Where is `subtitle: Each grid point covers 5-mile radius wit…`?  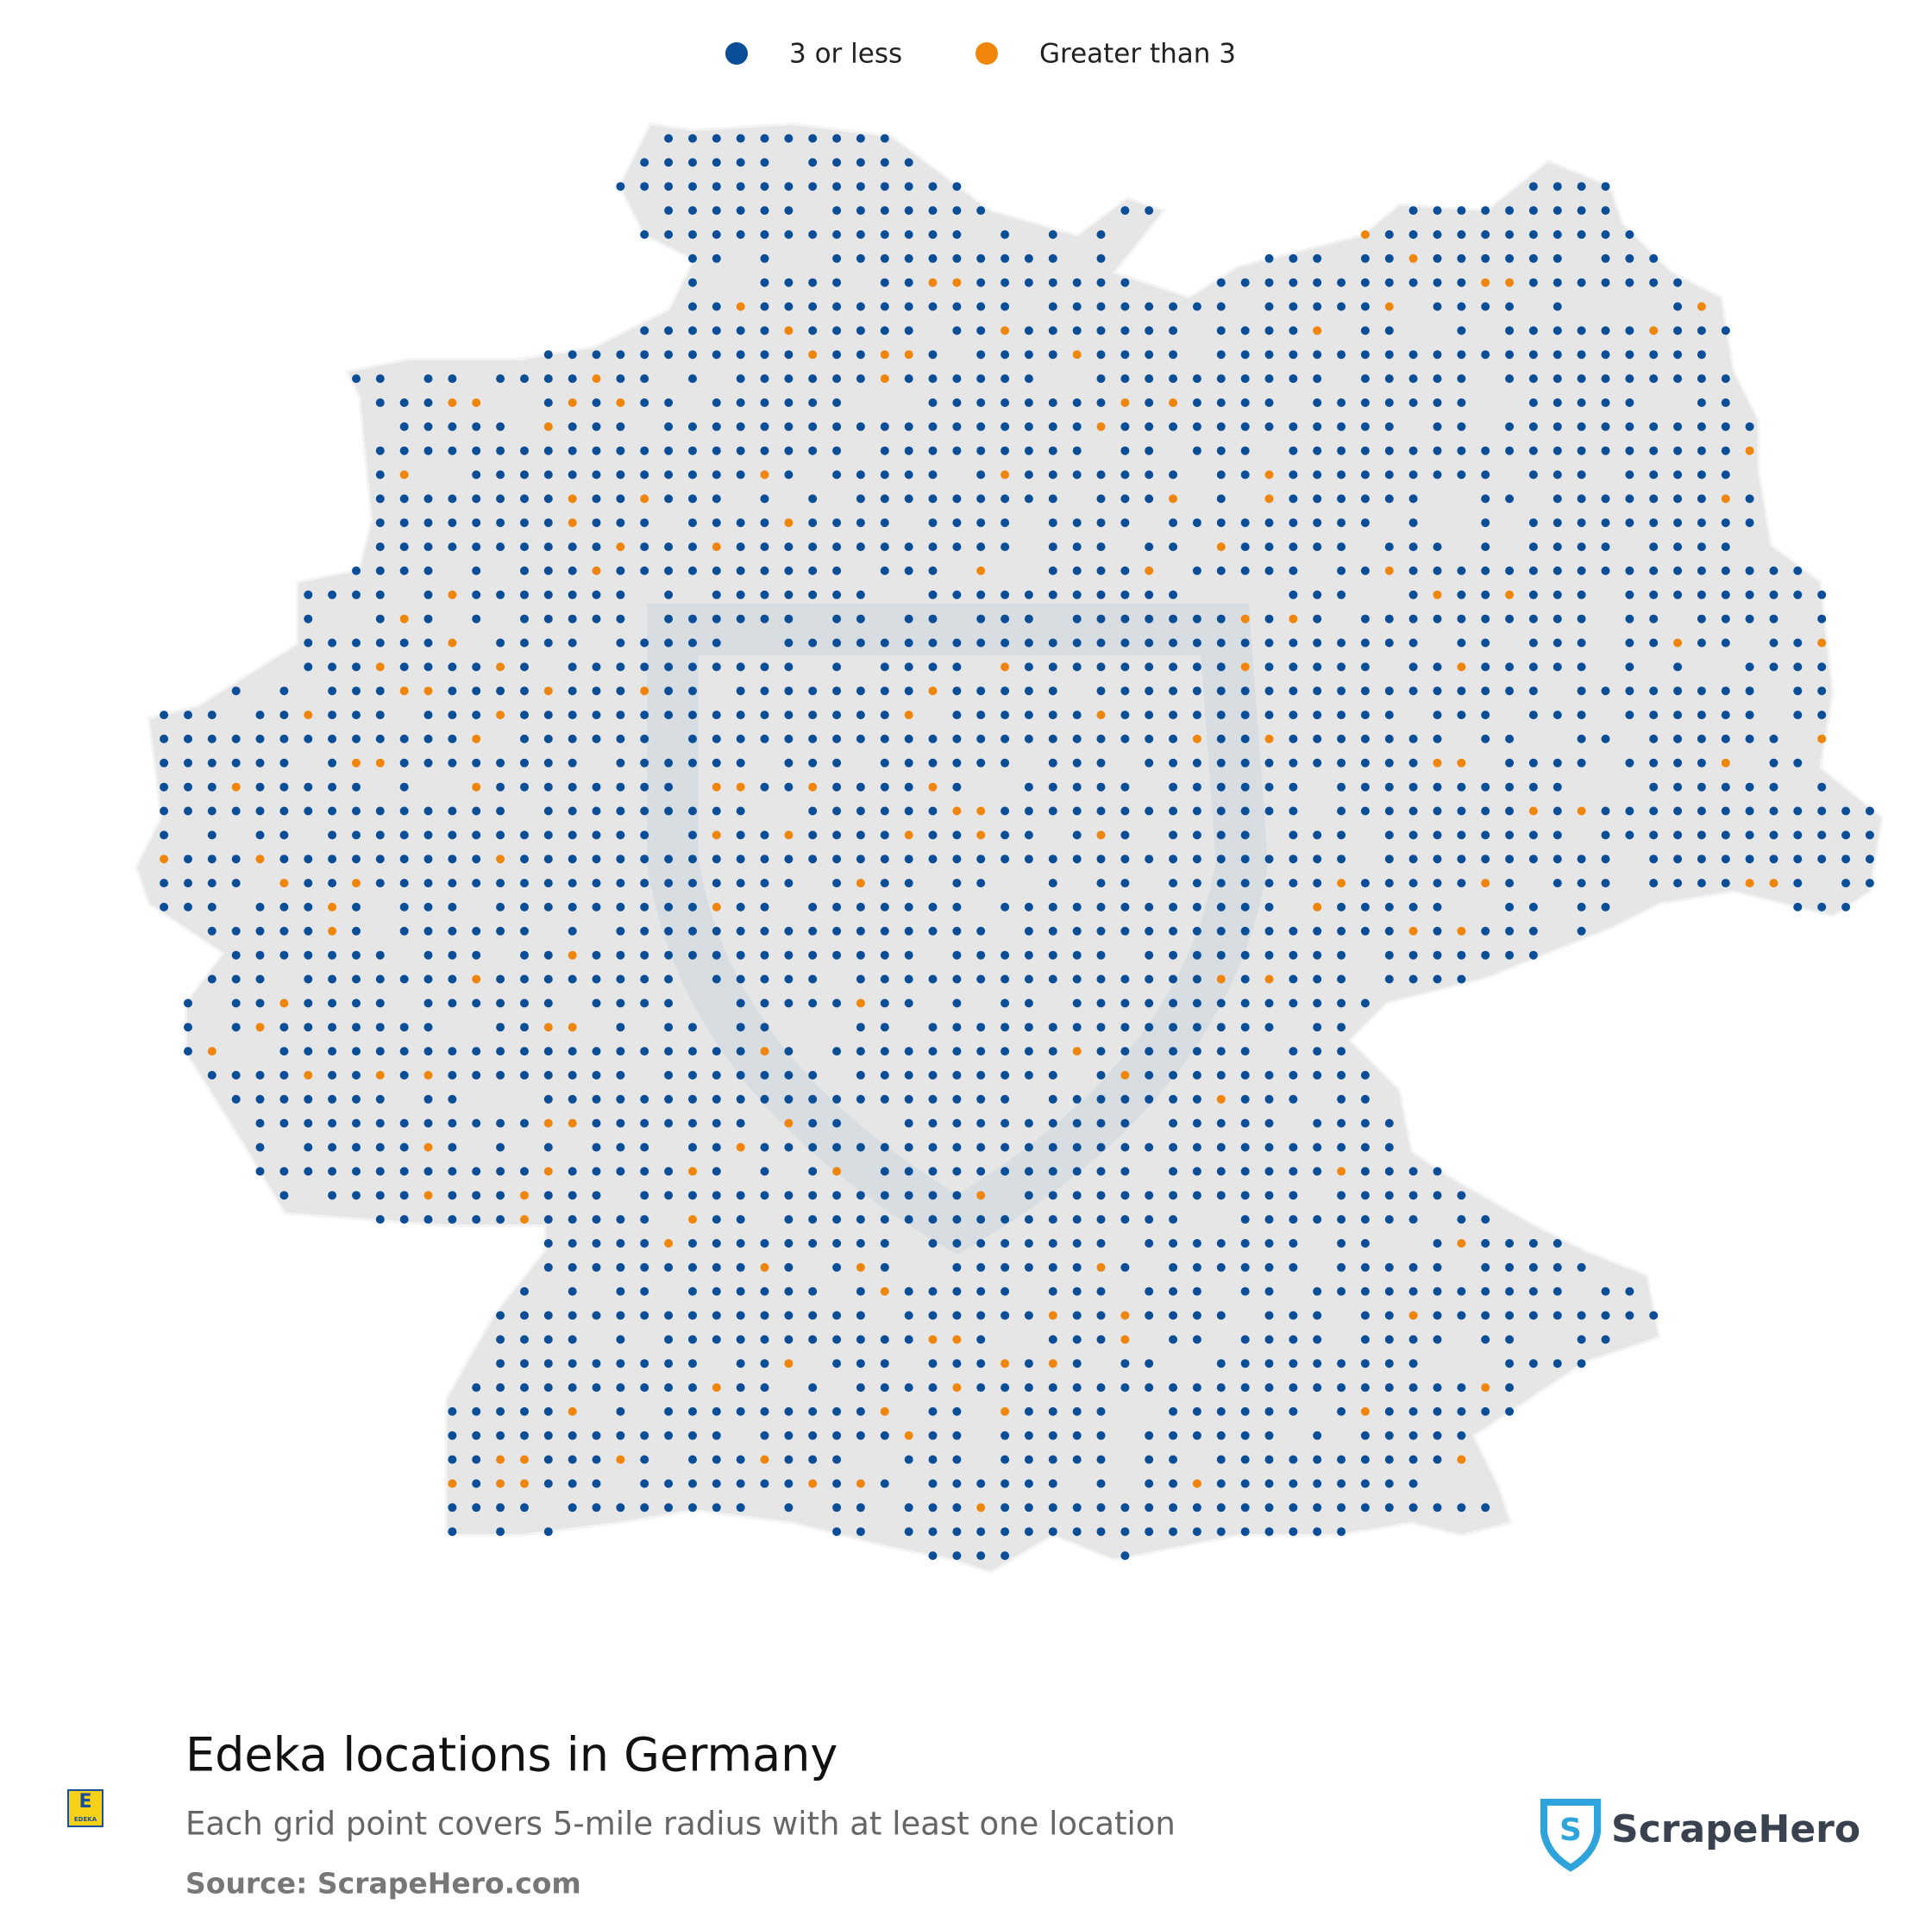
subtitle: Each grid point covers 5-mile radius wit… is located at coordinates (681, 1825).